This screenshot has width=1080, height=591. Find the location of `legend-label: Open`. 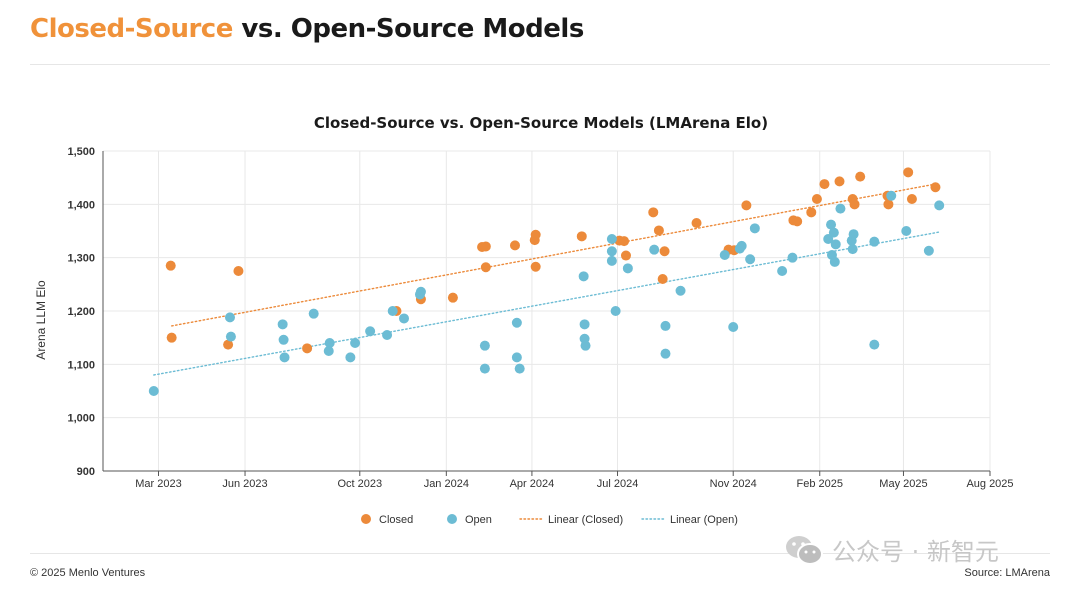

legend-label: Open is located at coordinates (478, 520).